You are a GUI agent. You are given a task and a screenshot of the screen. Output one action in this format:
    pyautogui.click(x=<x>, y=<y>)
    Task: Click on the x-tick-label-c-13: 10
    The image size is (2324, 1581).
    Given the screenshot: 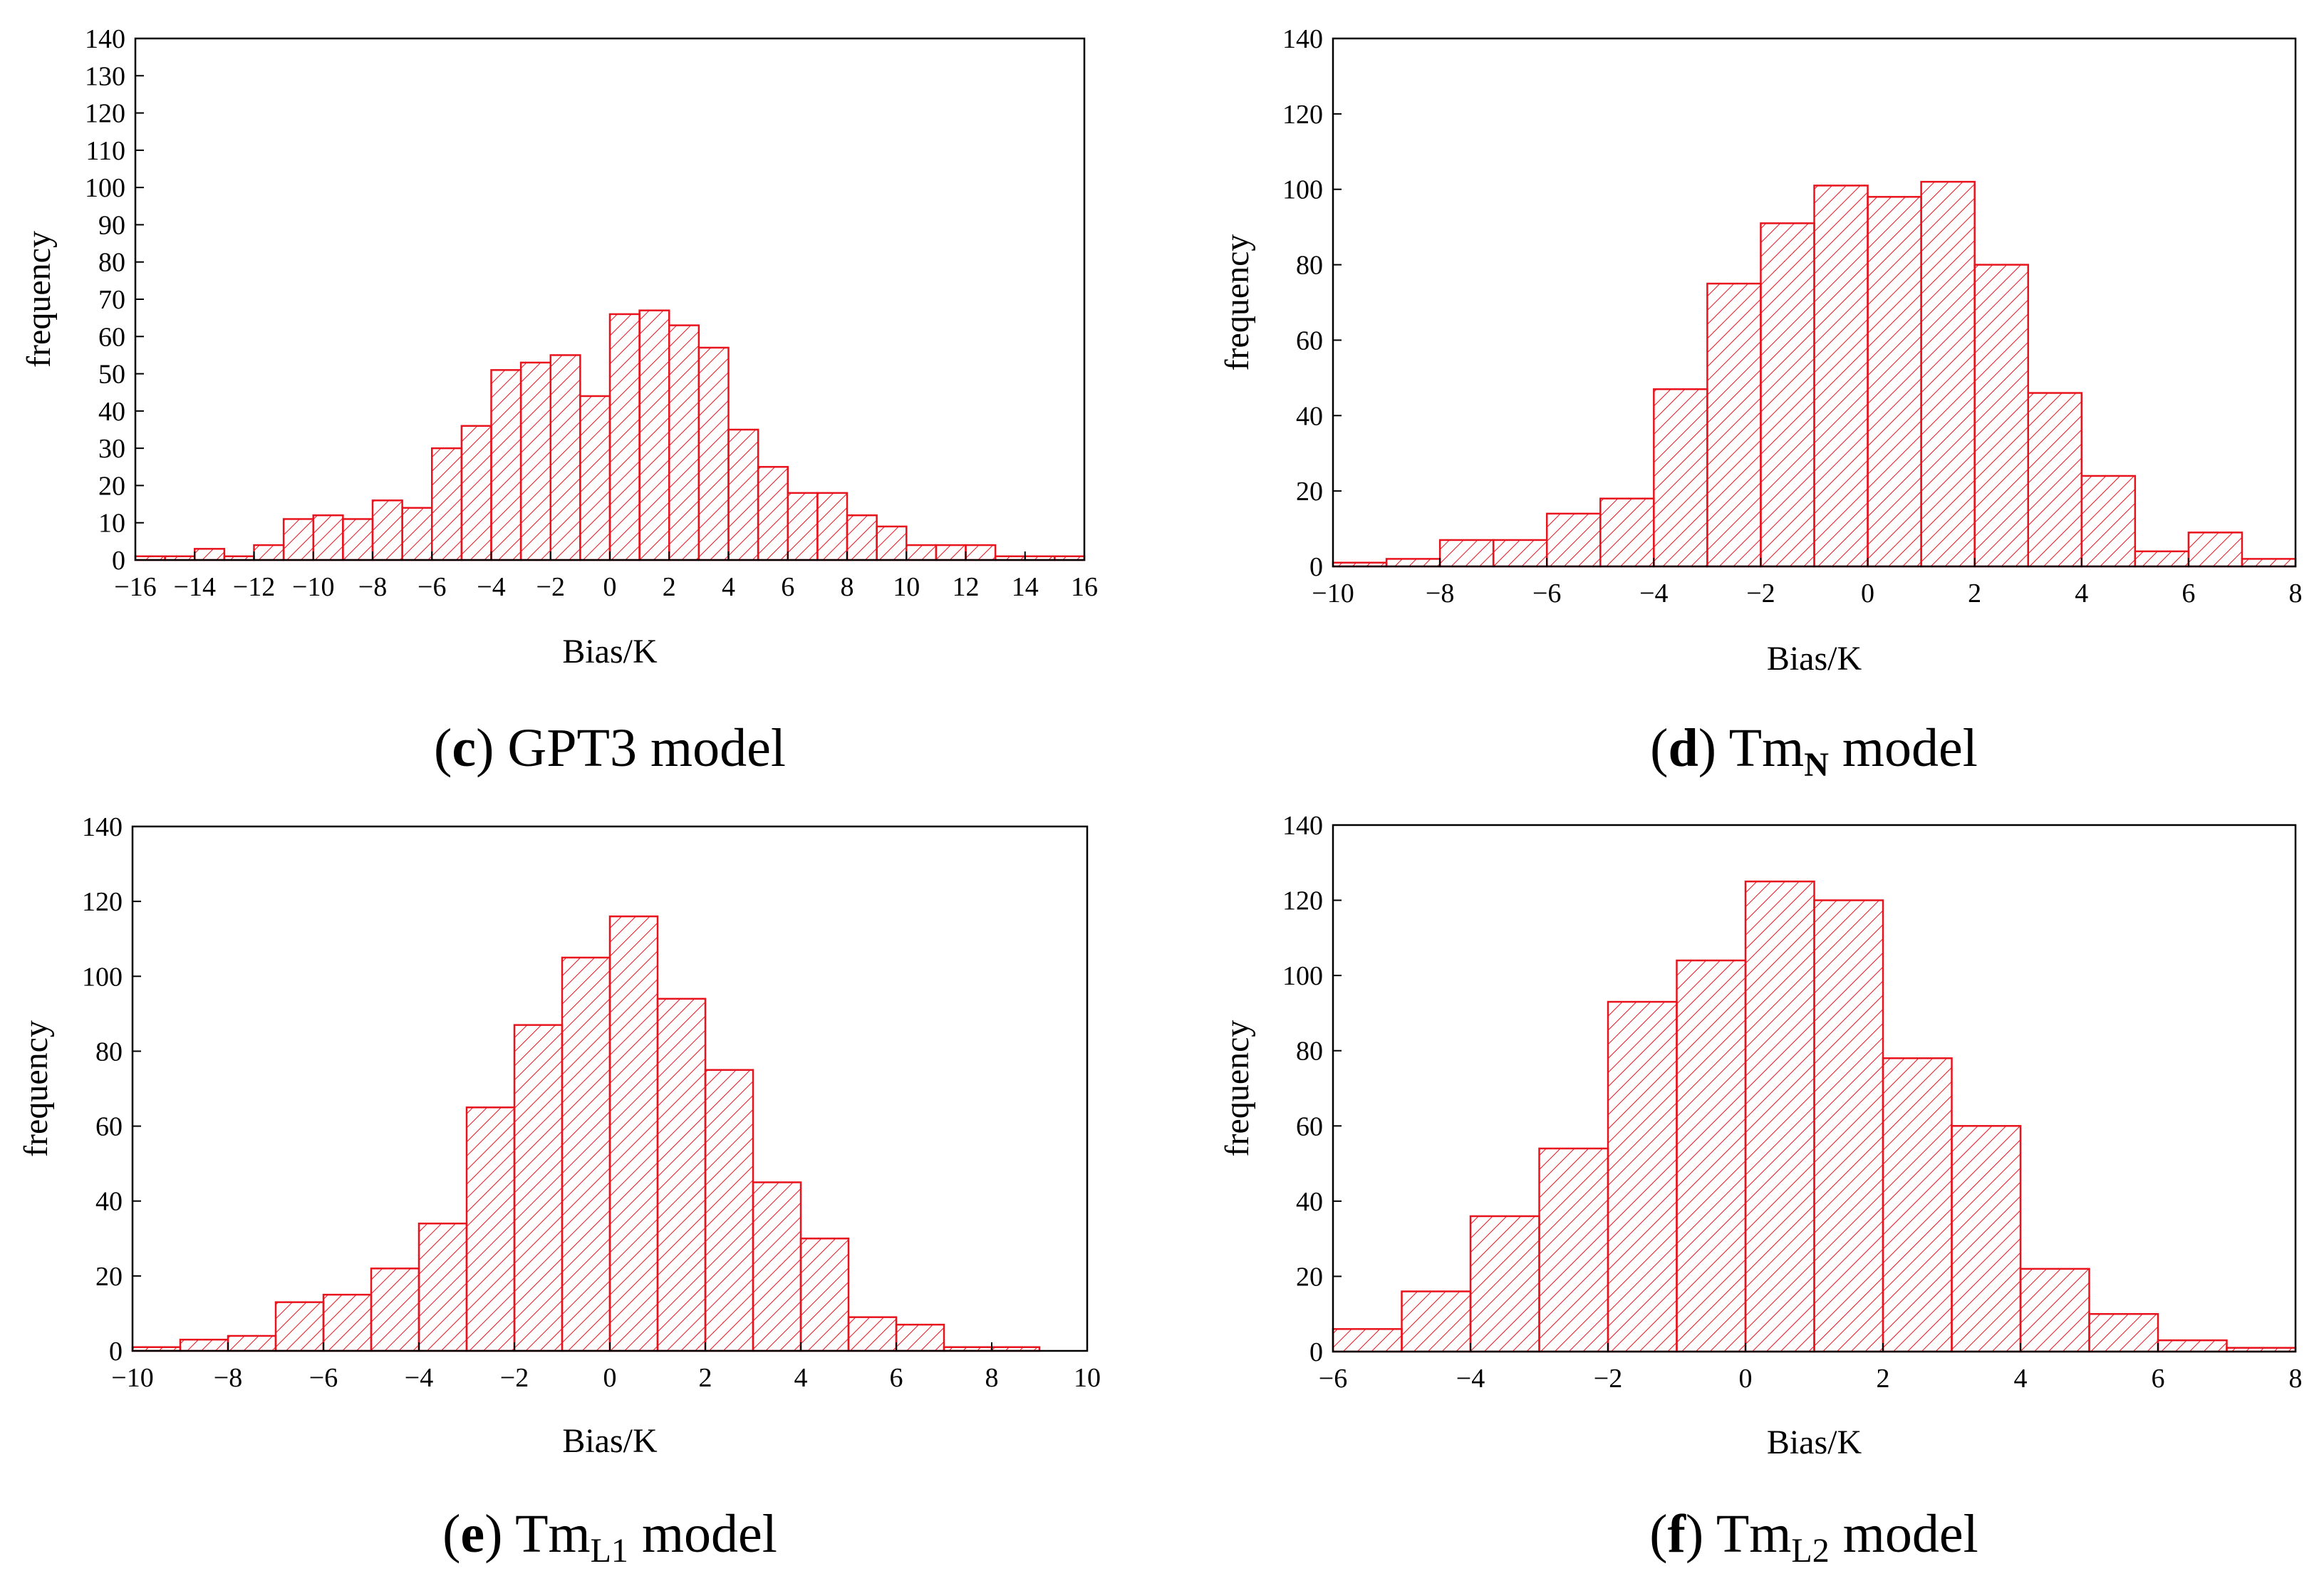 What is the action you would take?
    pyautogui.click(x=906, y=587)
    